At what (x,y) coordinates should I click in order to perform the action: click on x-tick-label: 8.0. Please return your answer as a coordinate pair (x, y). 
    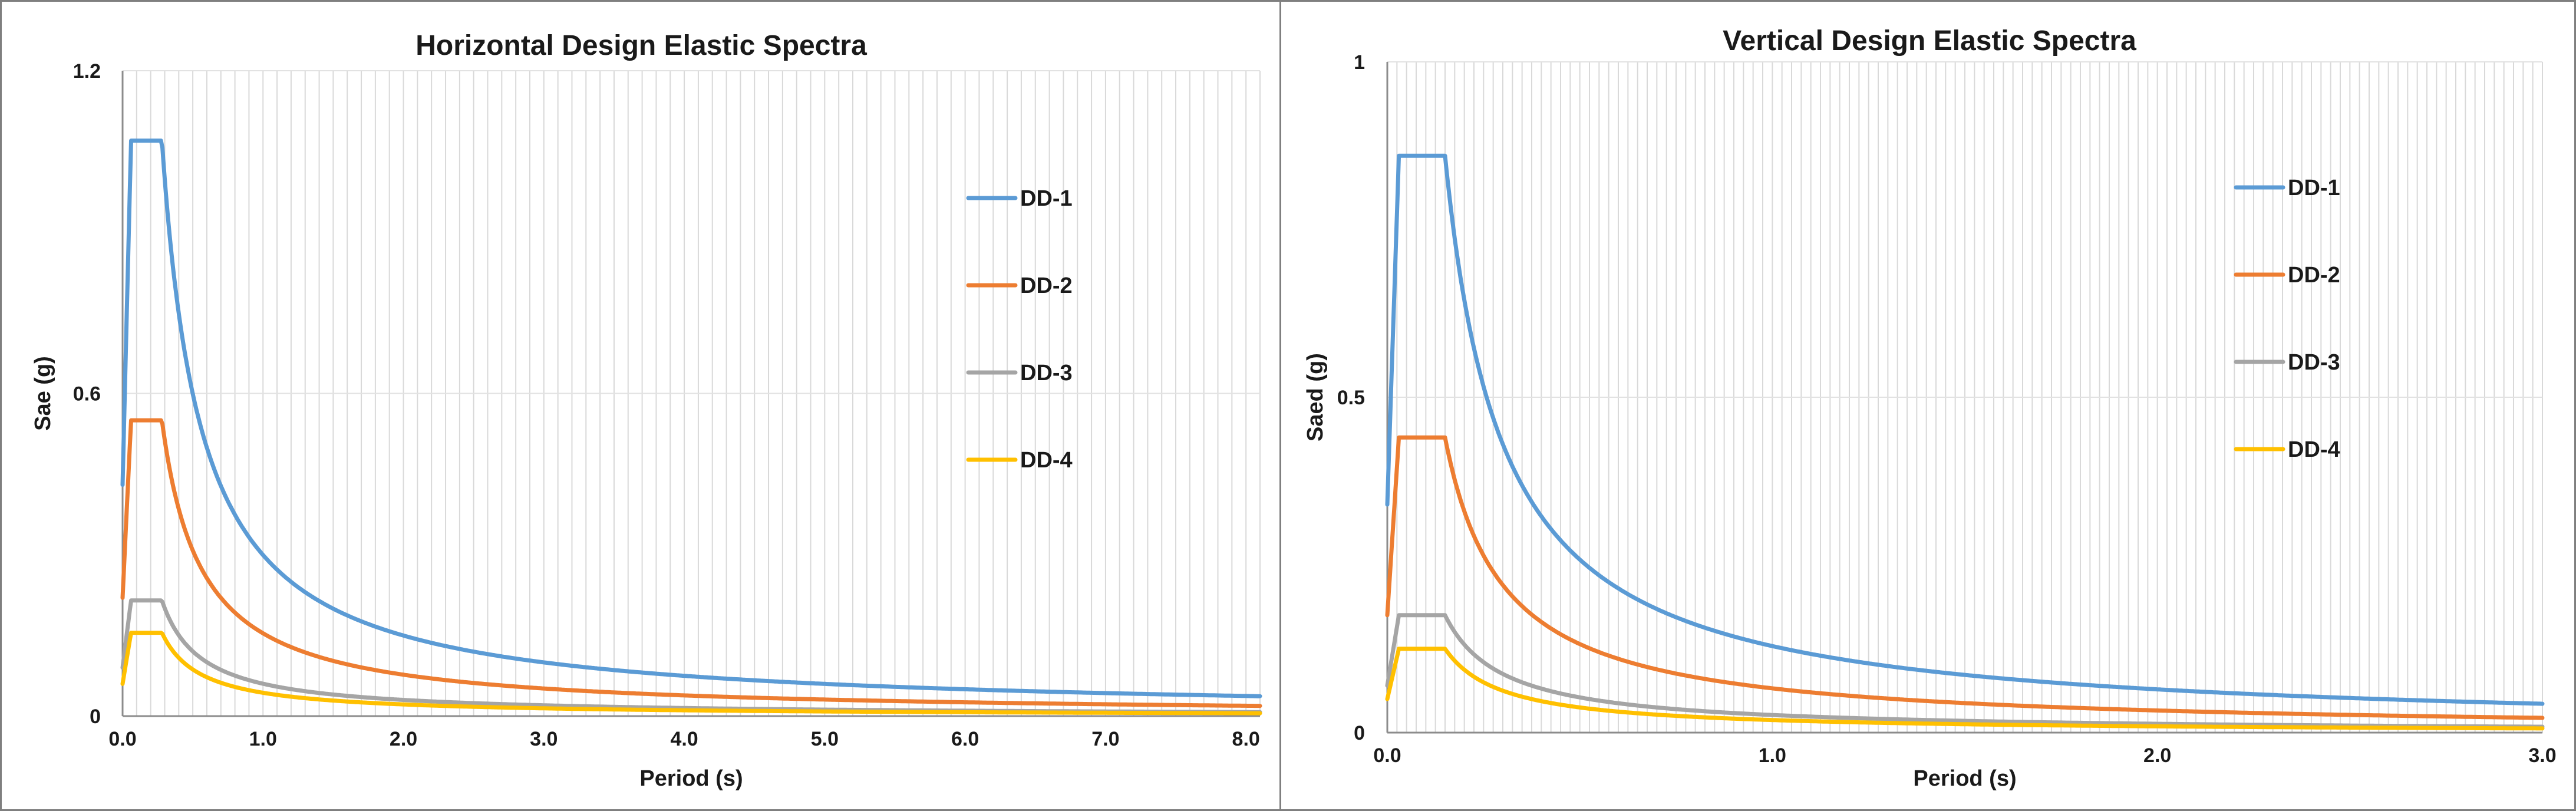
    Looking at the image, I should click on (1246, 739).